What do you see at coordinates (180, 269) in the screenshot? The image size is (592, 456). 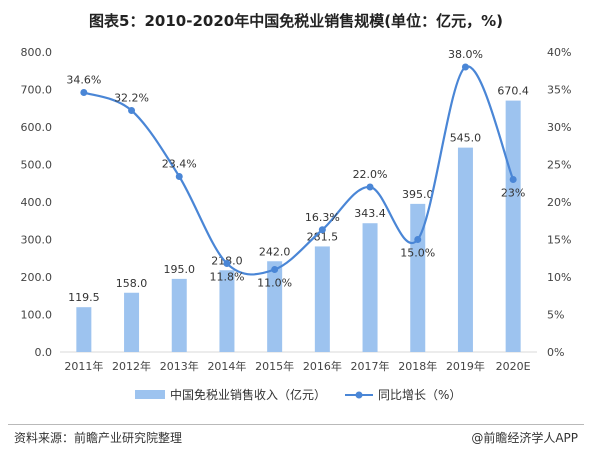 I see `bar-value-label: 195.0` at bounding box center [180, 269].